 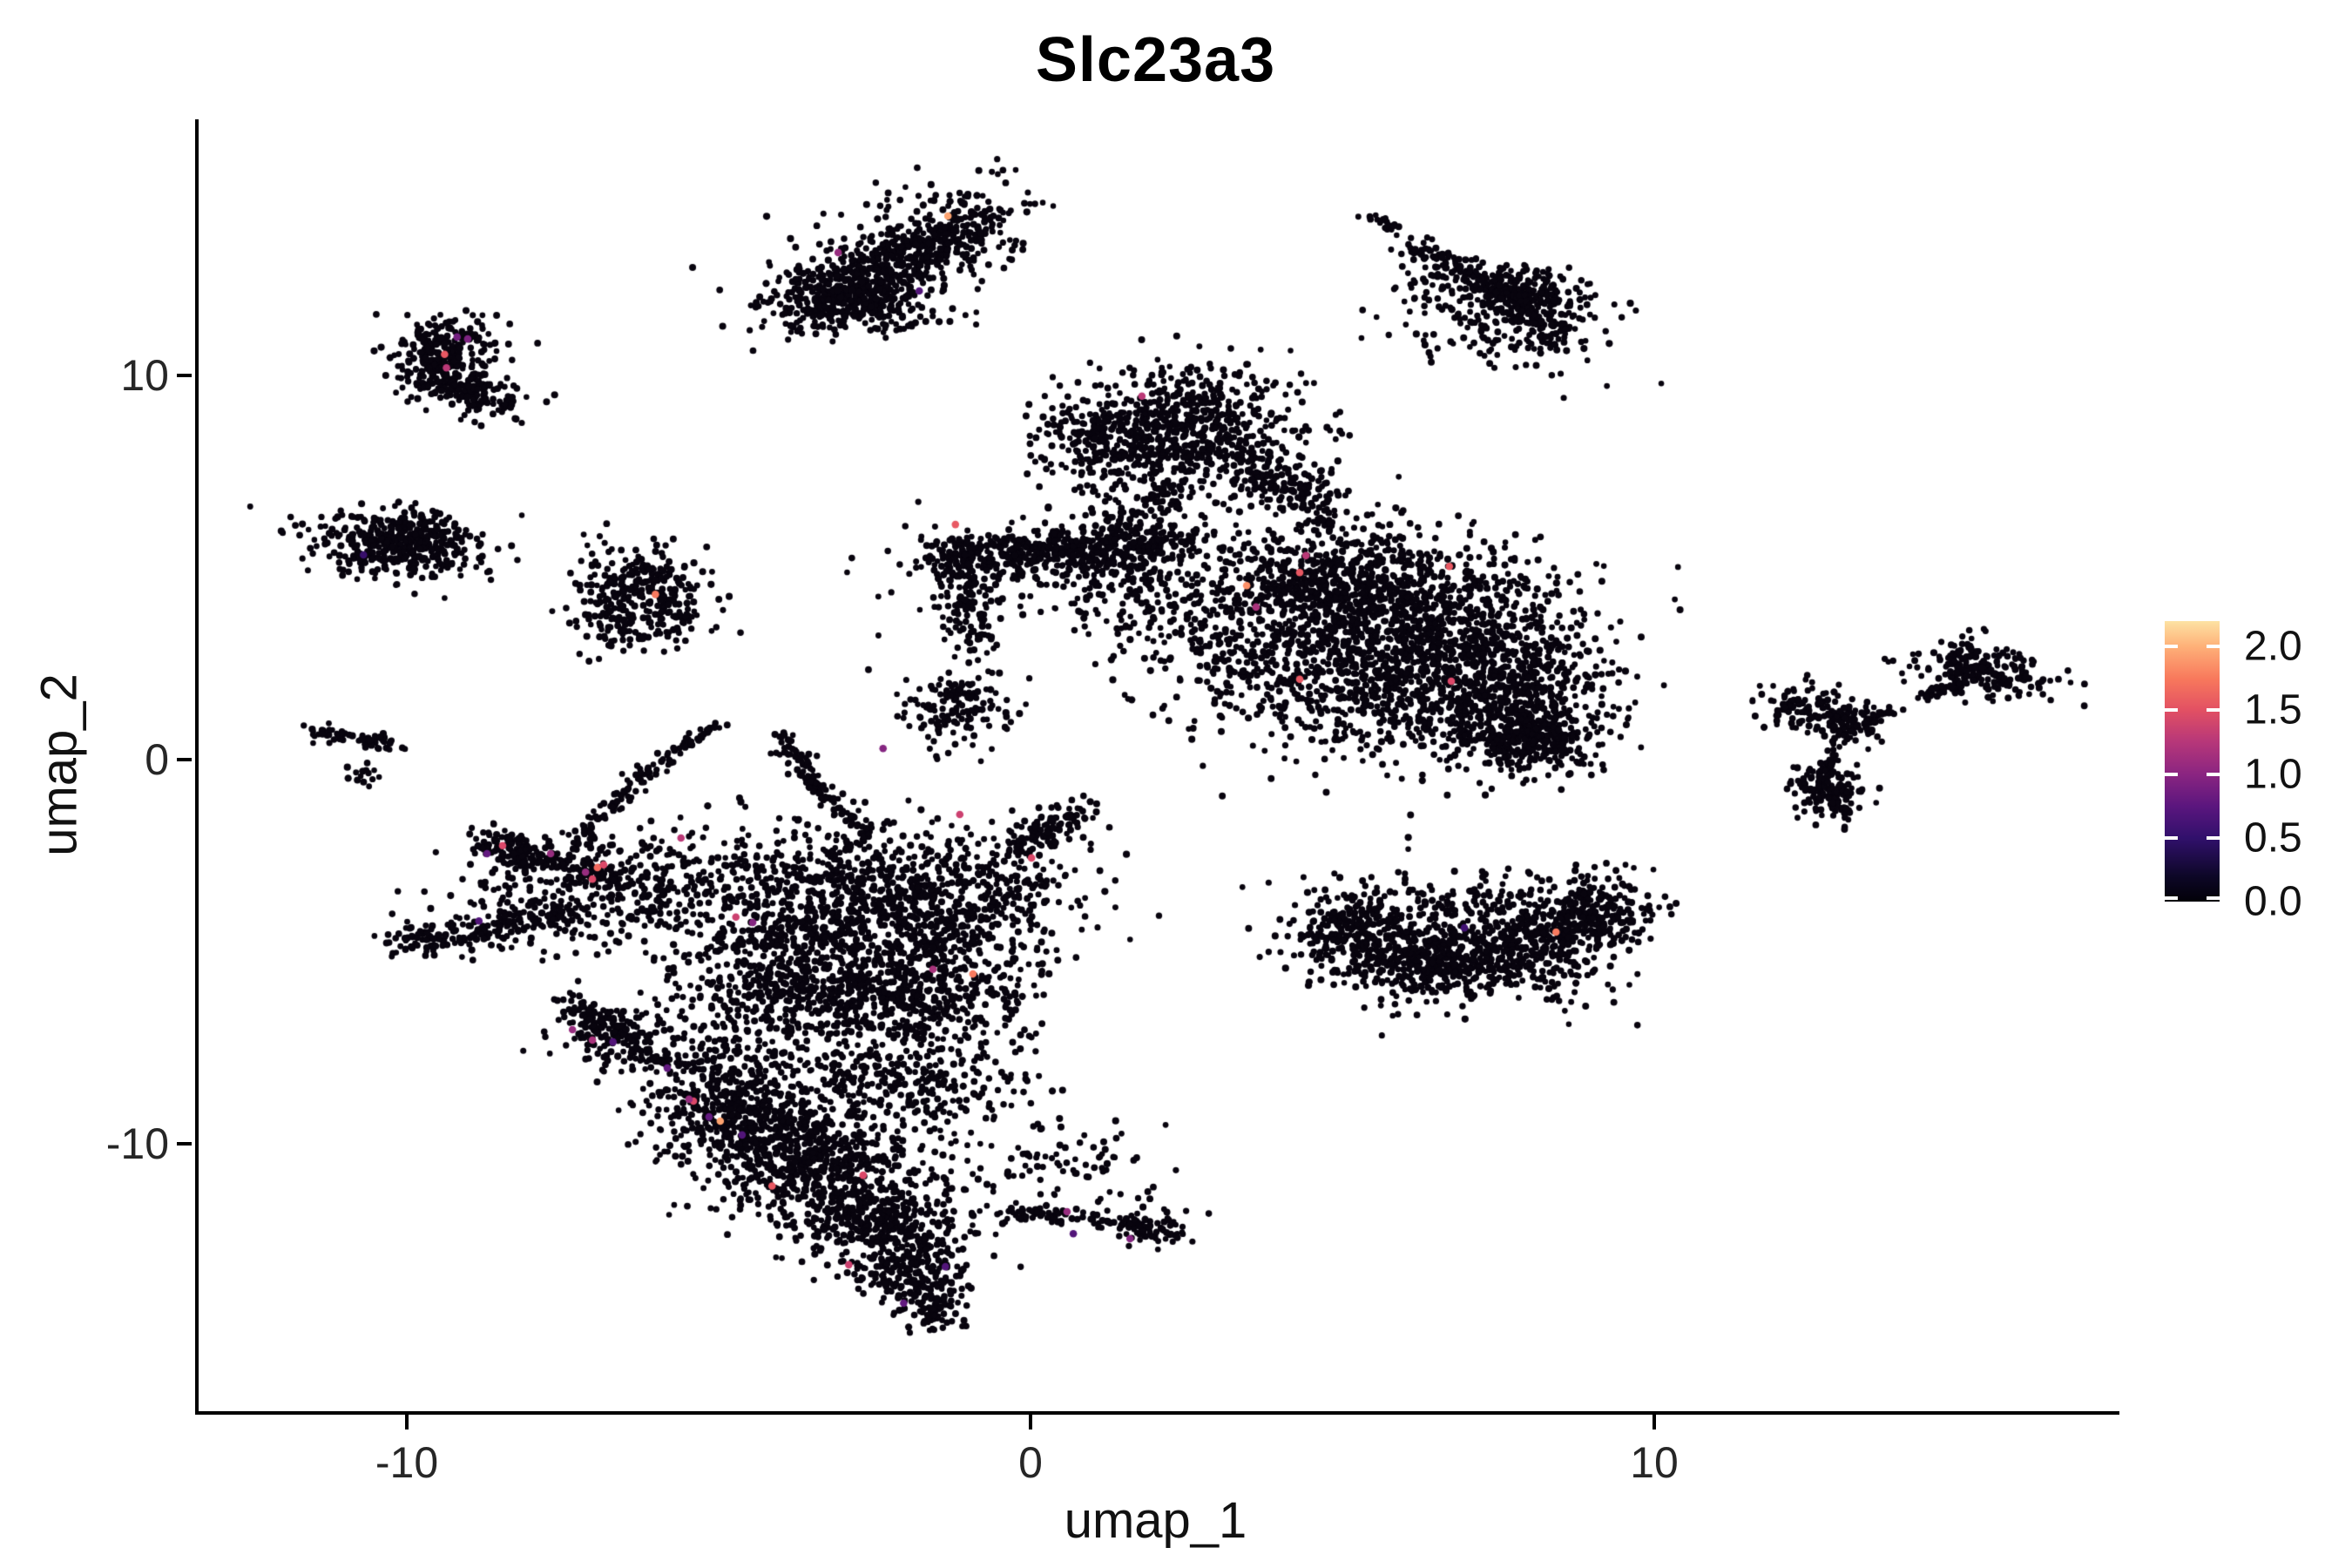 I want to click on x-tick-label: 10, so click(x=1654, y=1462).